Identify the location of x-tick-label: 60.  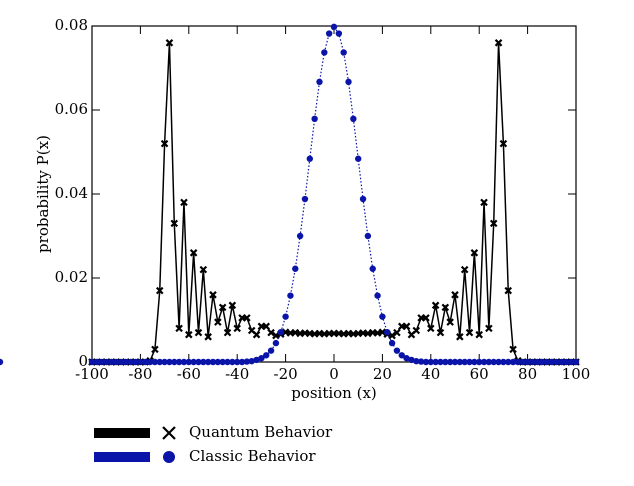
(479, 374).